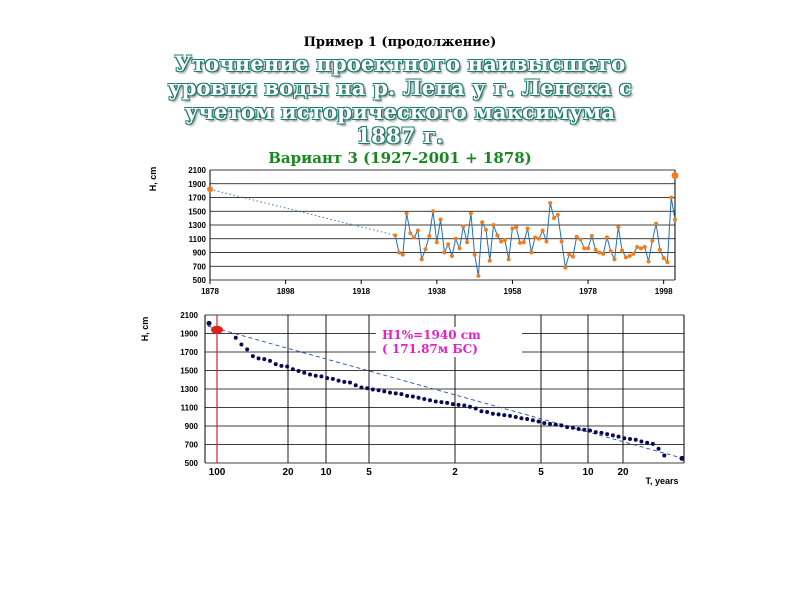  What do you see at coordinates (200, 253) in the screenshot?
I see `top-ytick-label: 900` at bounding box center [200, 253].